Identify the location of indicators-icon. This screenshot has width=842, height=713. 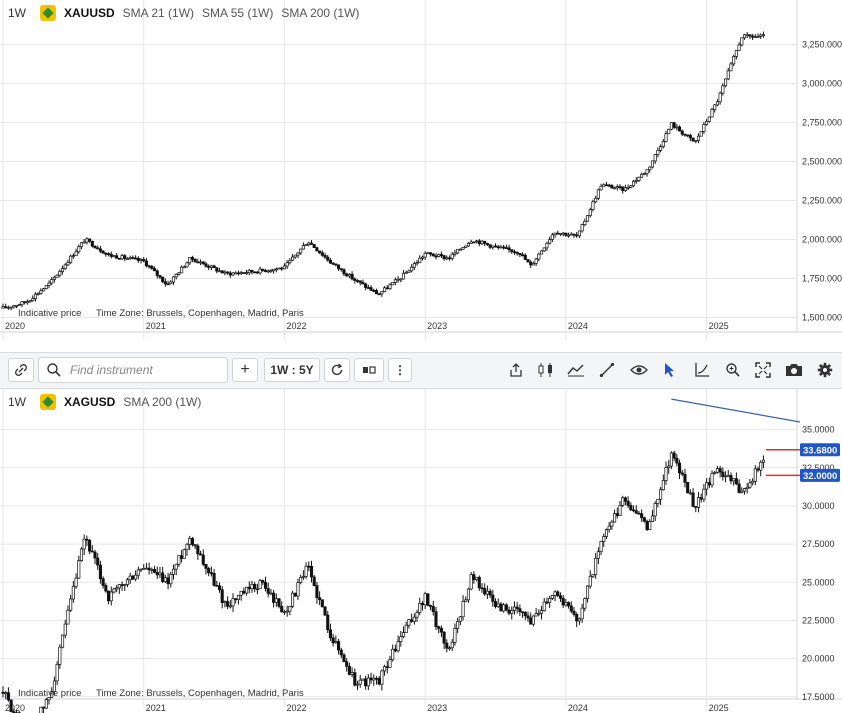
(575, 370).